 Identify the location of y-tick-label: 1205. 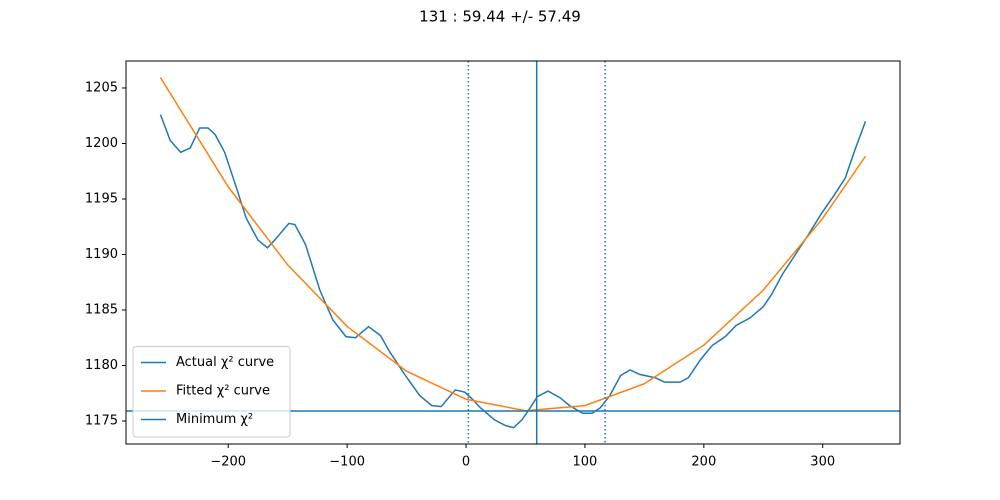
(101, 87).